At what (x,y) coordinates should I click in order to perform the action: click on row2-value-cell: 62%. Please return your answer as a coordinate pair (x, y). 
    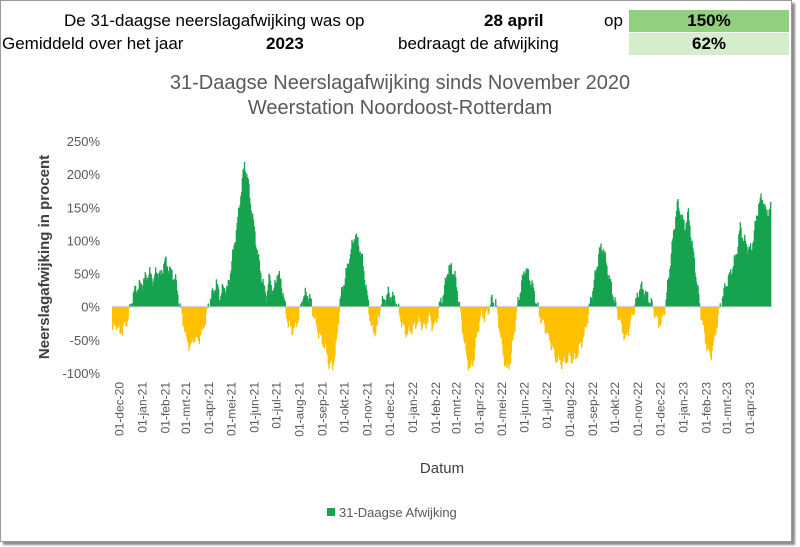
    Looking at the image, I should click on (709, 44).